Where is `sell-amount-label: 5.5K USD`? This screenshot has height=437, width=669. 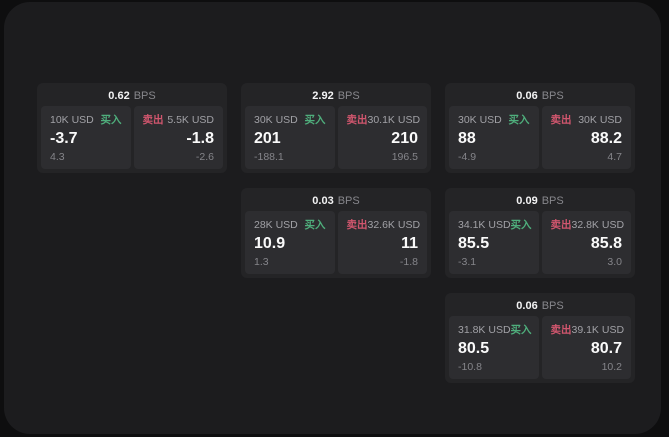
sell-amount-label: 5.5K USD is located at coordinates (190, 120).